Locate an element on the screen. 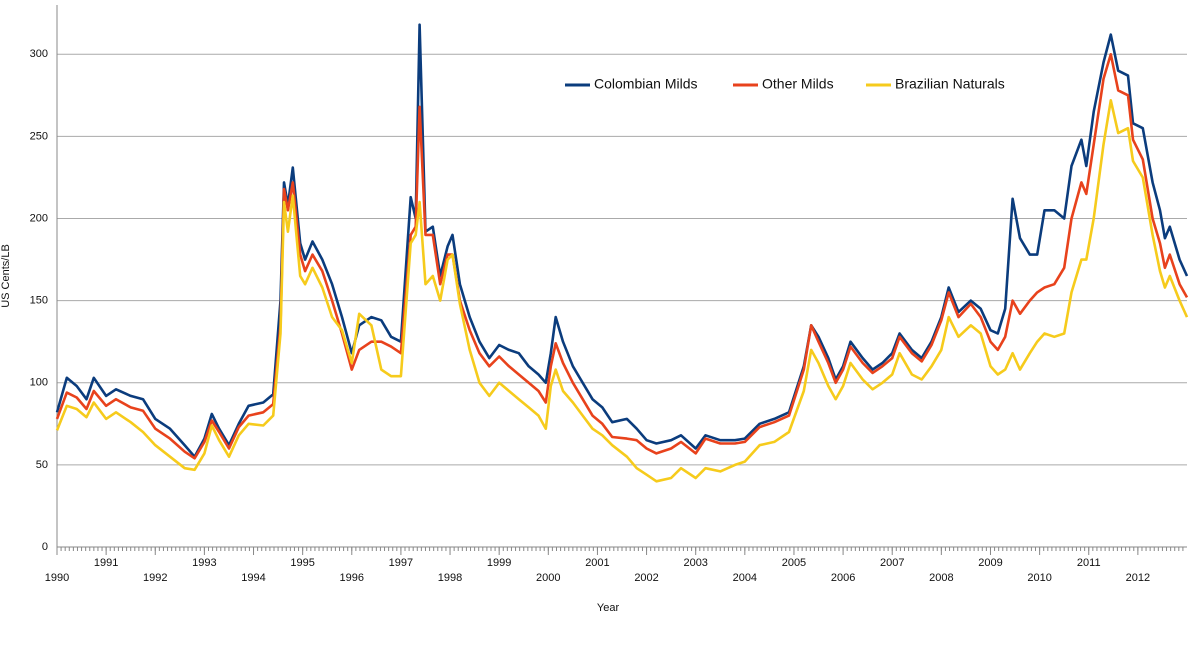 This screenshot has height=666, width=1200. x-tick-label: 2007 is located at coordinates (892, 563).